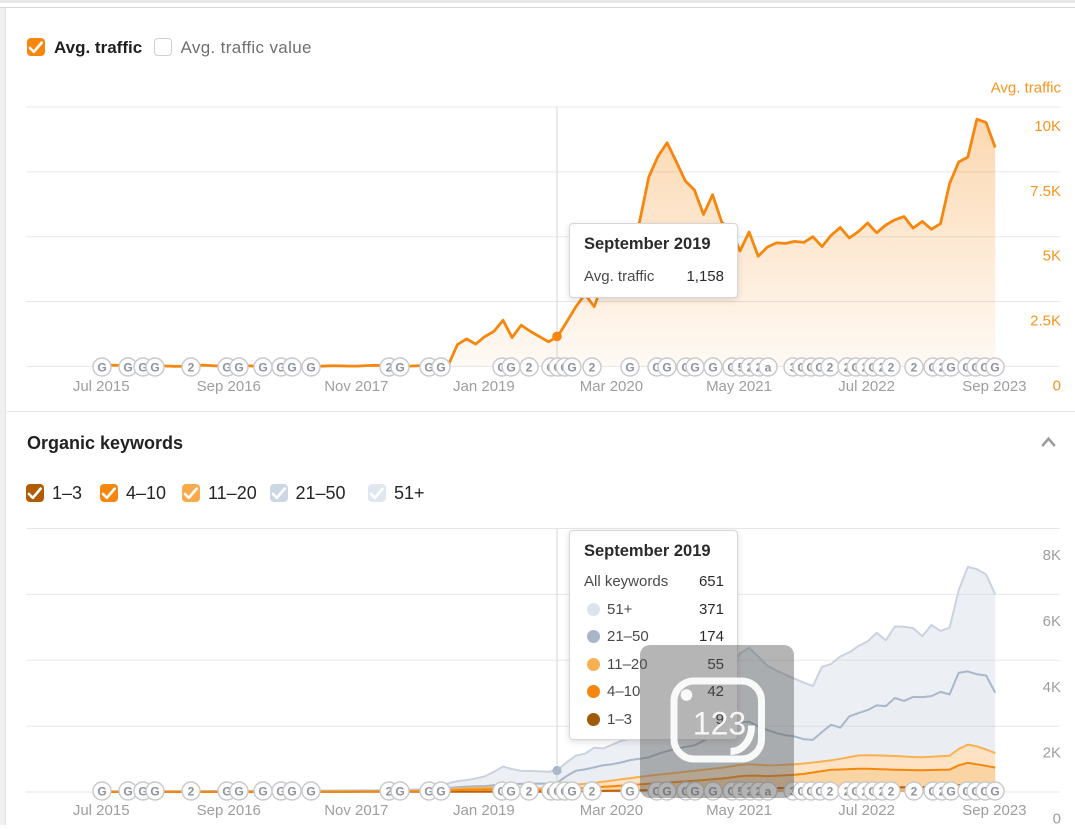 The width and height of the screenshot is (1075, 829). I want to click on svg-text: 5K, so click(1052, 256).